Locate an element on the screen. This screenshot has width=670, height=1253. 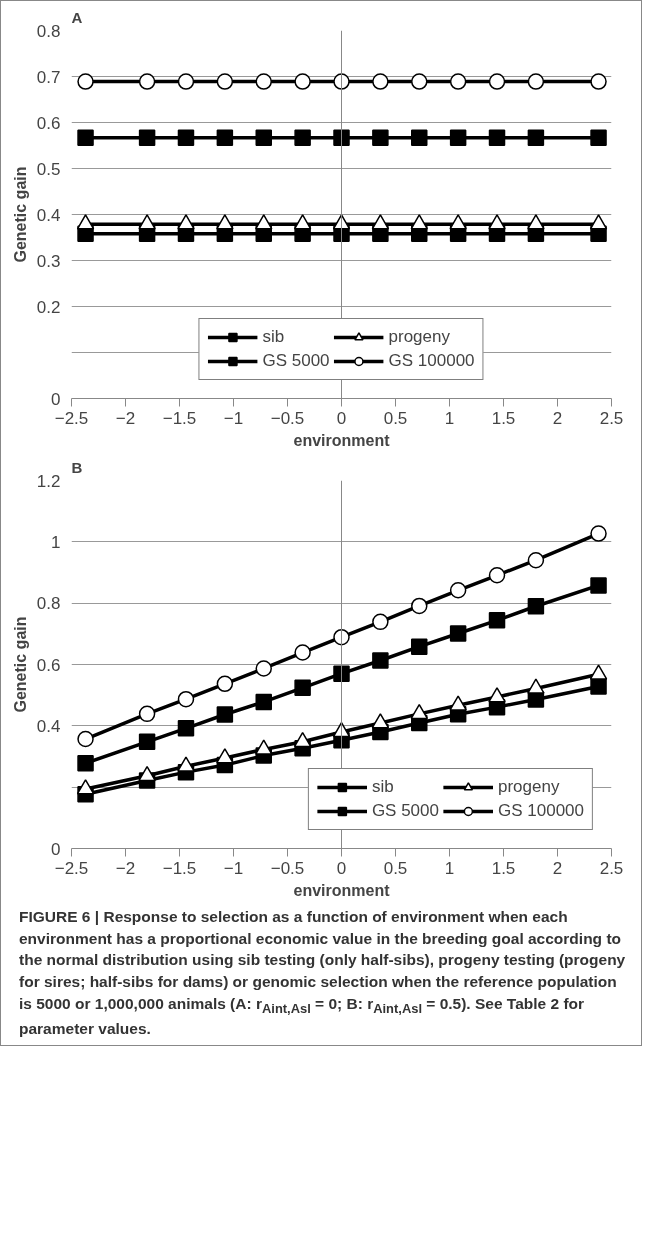
y-tick-label: 0.2 is located at coordinates (48, 307).